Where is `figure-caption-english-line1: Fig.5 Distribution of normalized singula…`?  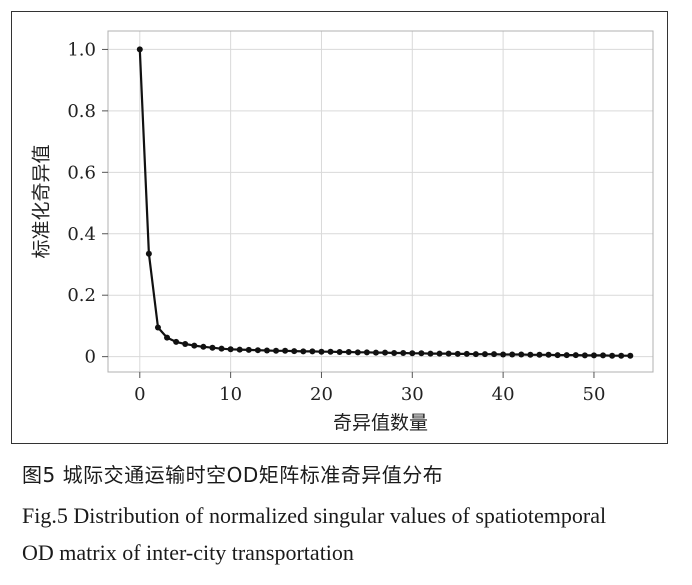
figure-caption-english-line1: Fig.5 Distribution of normalized singula… is located at coordinates (314, 515).